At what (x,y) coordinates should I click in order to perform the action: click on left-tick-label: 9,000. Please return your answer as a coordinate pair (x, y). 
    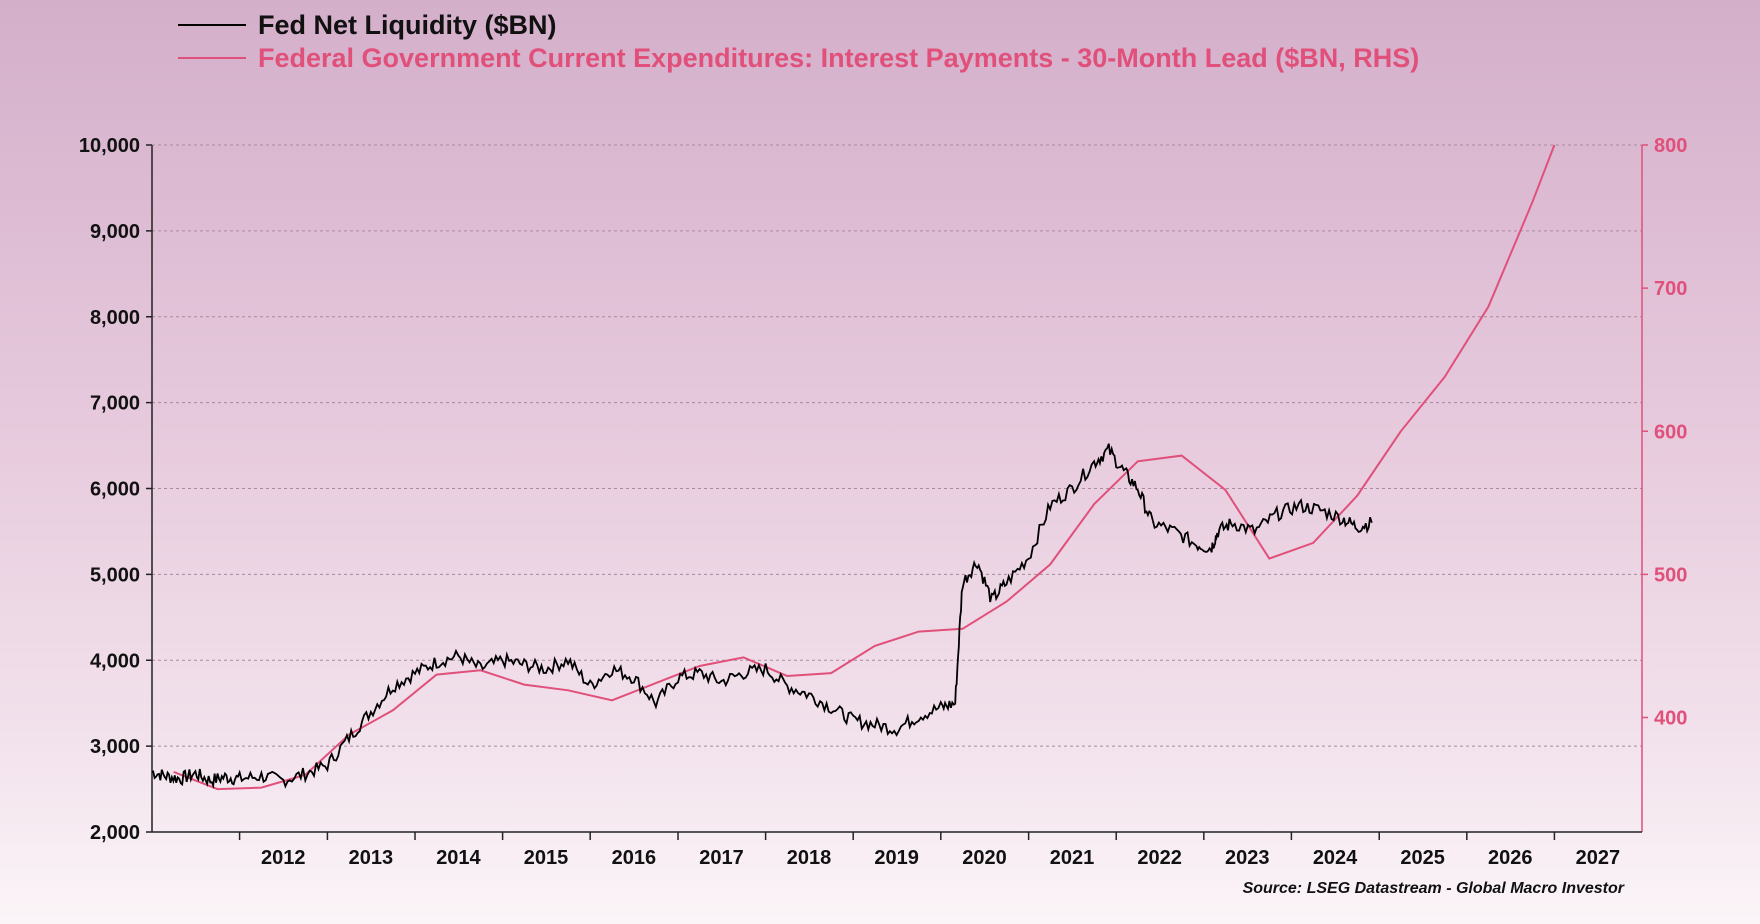
    Looking at the image, I should click on (115, 232).